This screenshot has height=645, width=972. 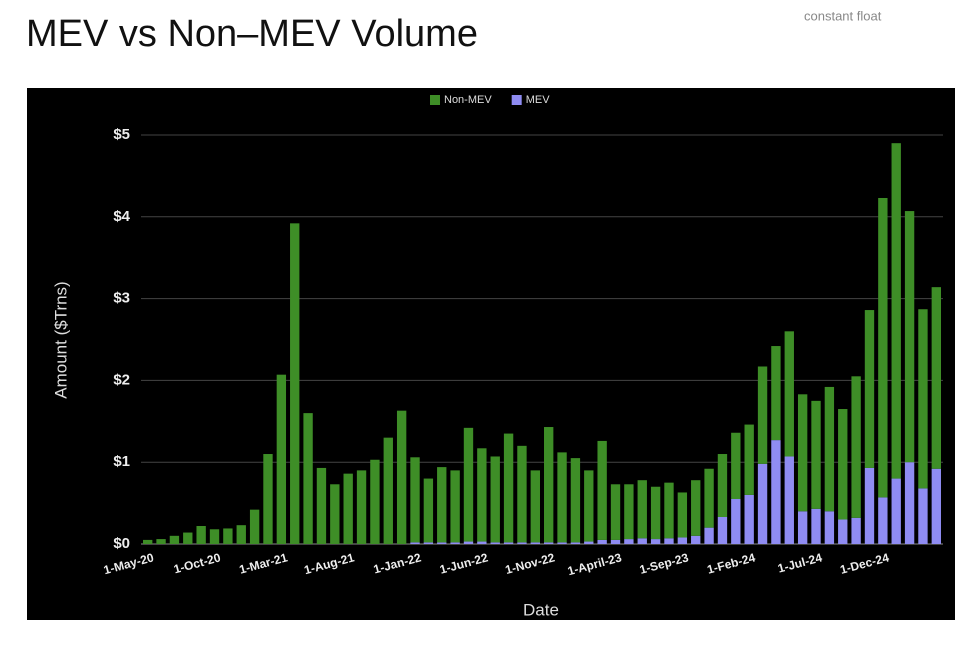 What do you see at coordinates (121, 461) in the screenshot?
I see `y-tick-label: $1` at bounding box center [121, 461].